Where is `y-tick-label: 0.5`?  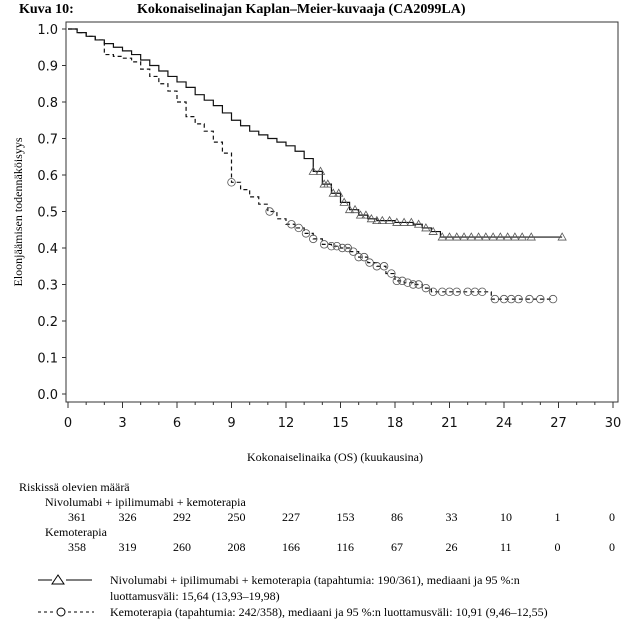
y-tick-label: 0.5 is located at coordinates (47, 213).